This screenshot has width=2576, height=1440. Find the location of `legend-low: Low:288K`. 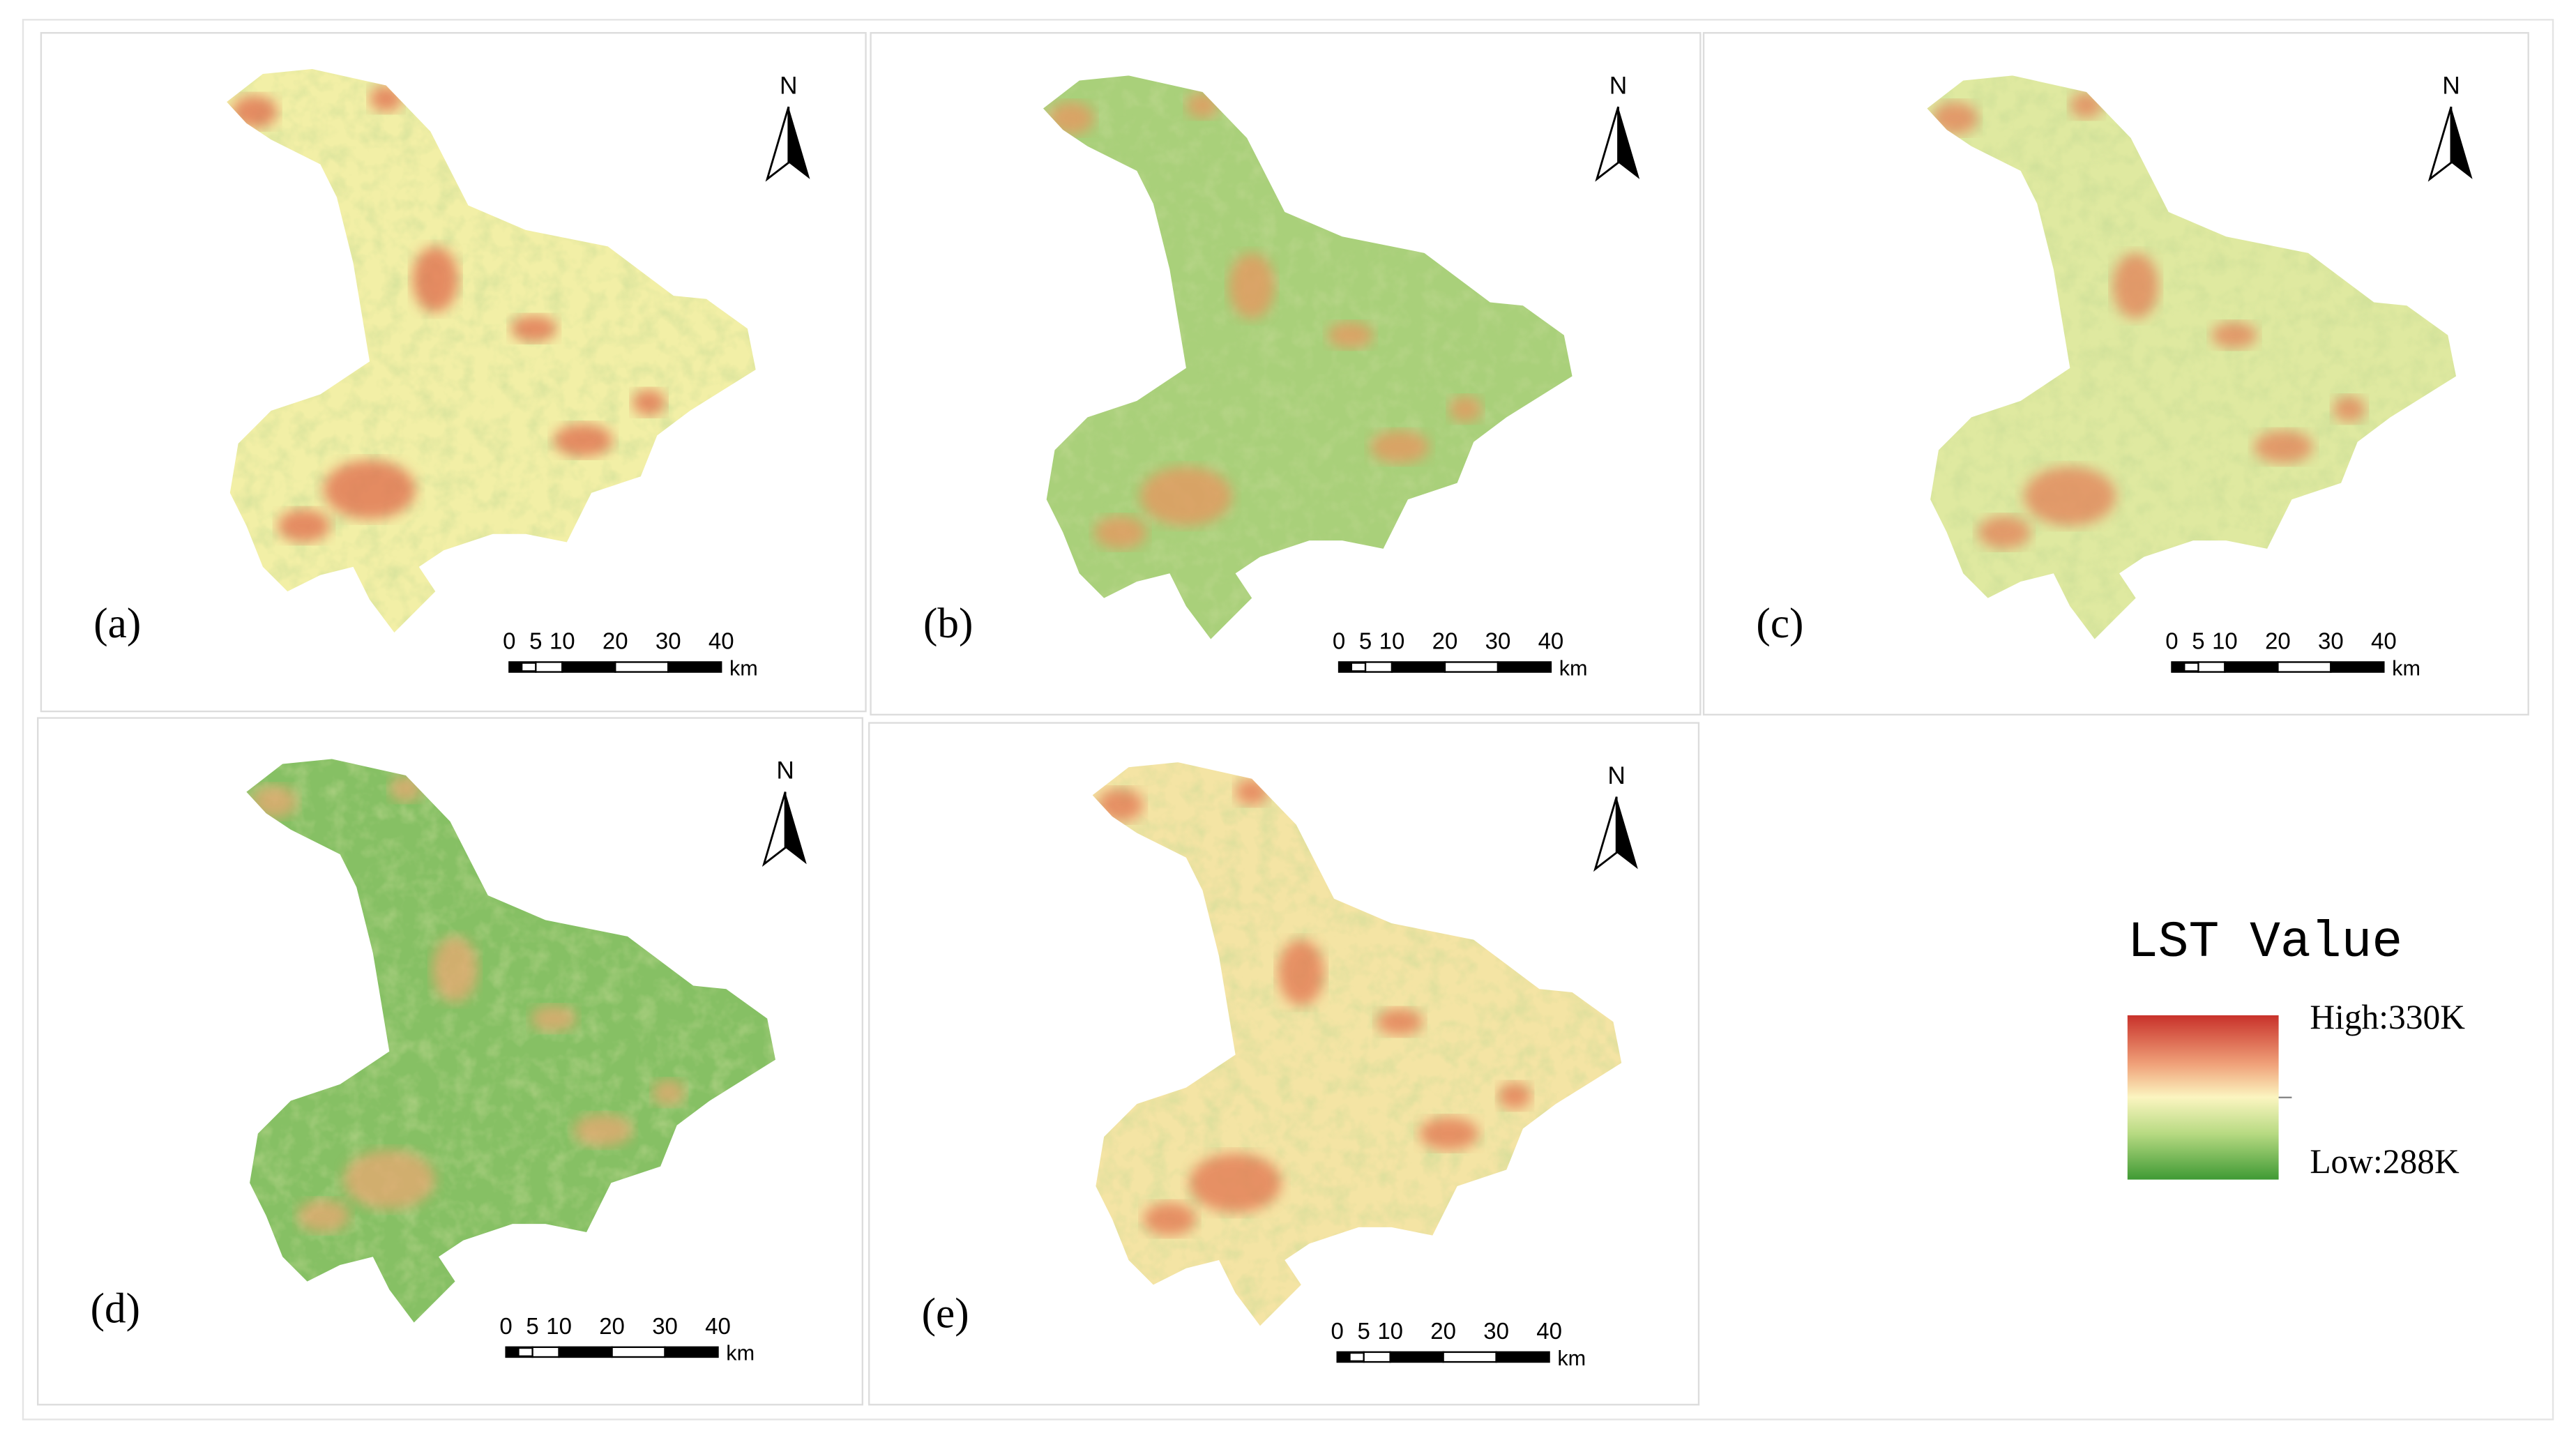

legend-low: Low:288K is located at coordinates (2385, 1161).